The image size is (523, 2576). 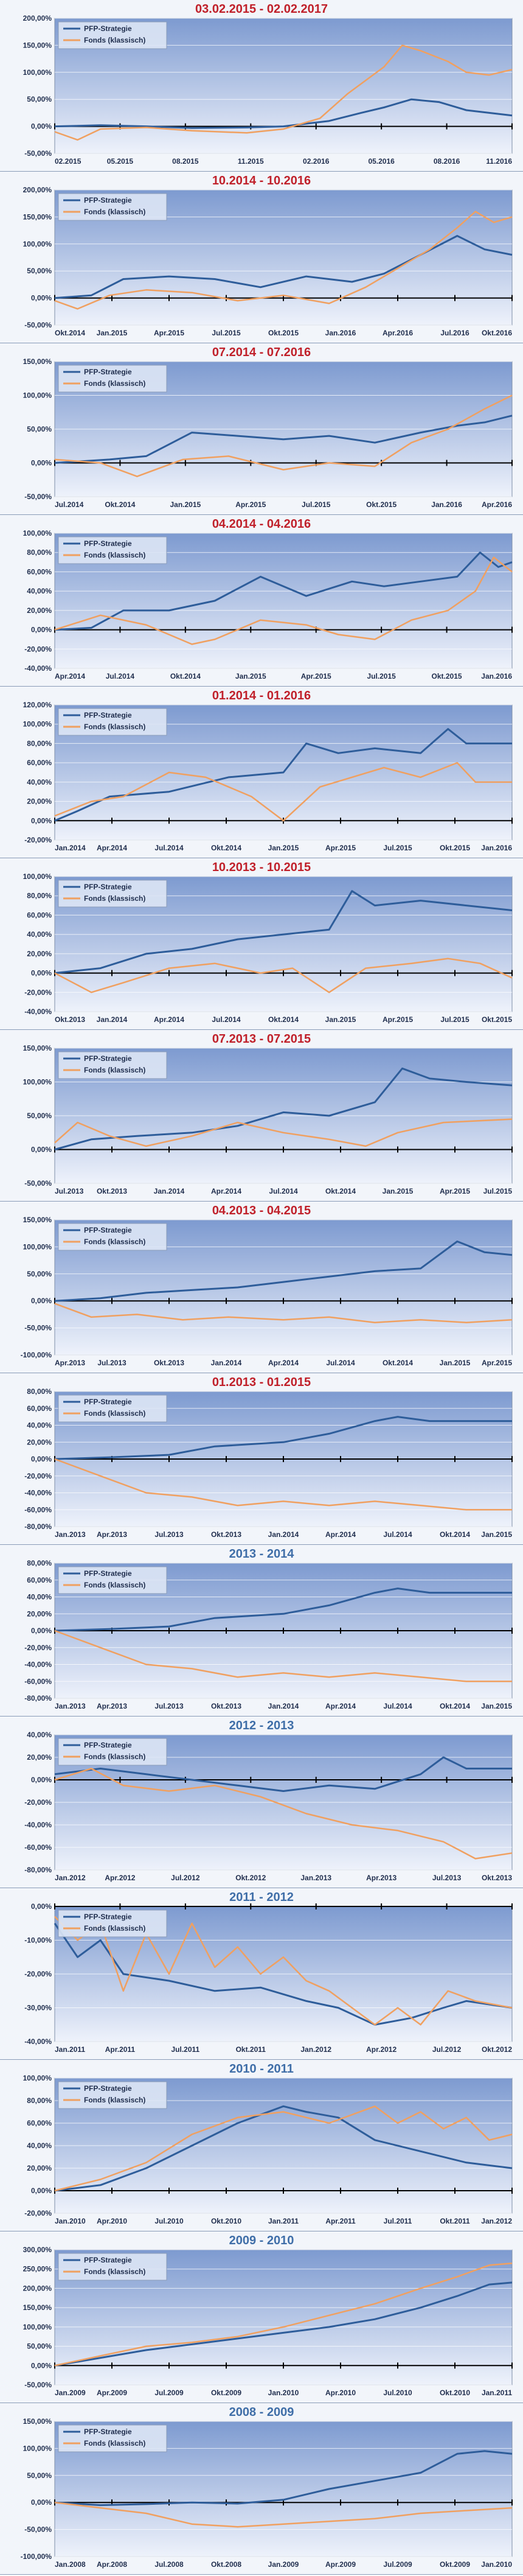 What do you see at coordinates (38, 1509) in the screenshot?
I see `y-tick-label: -60,00%` at bounding box center [38, 1509].